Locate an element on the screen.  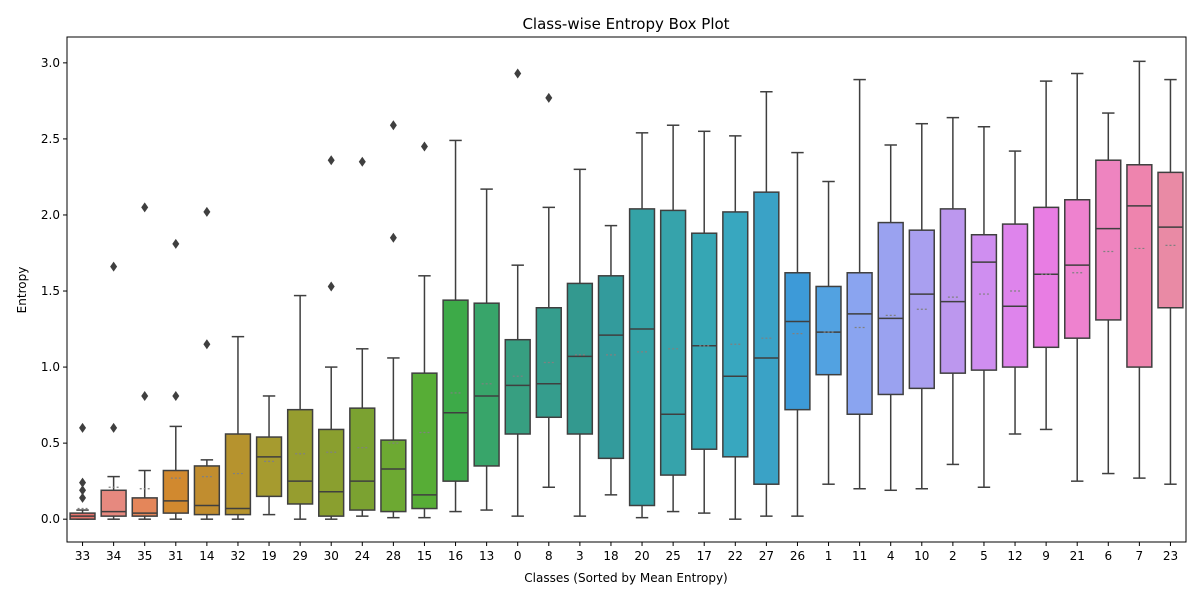
x-tick-label: 35 is located at coordinates (144, 556).